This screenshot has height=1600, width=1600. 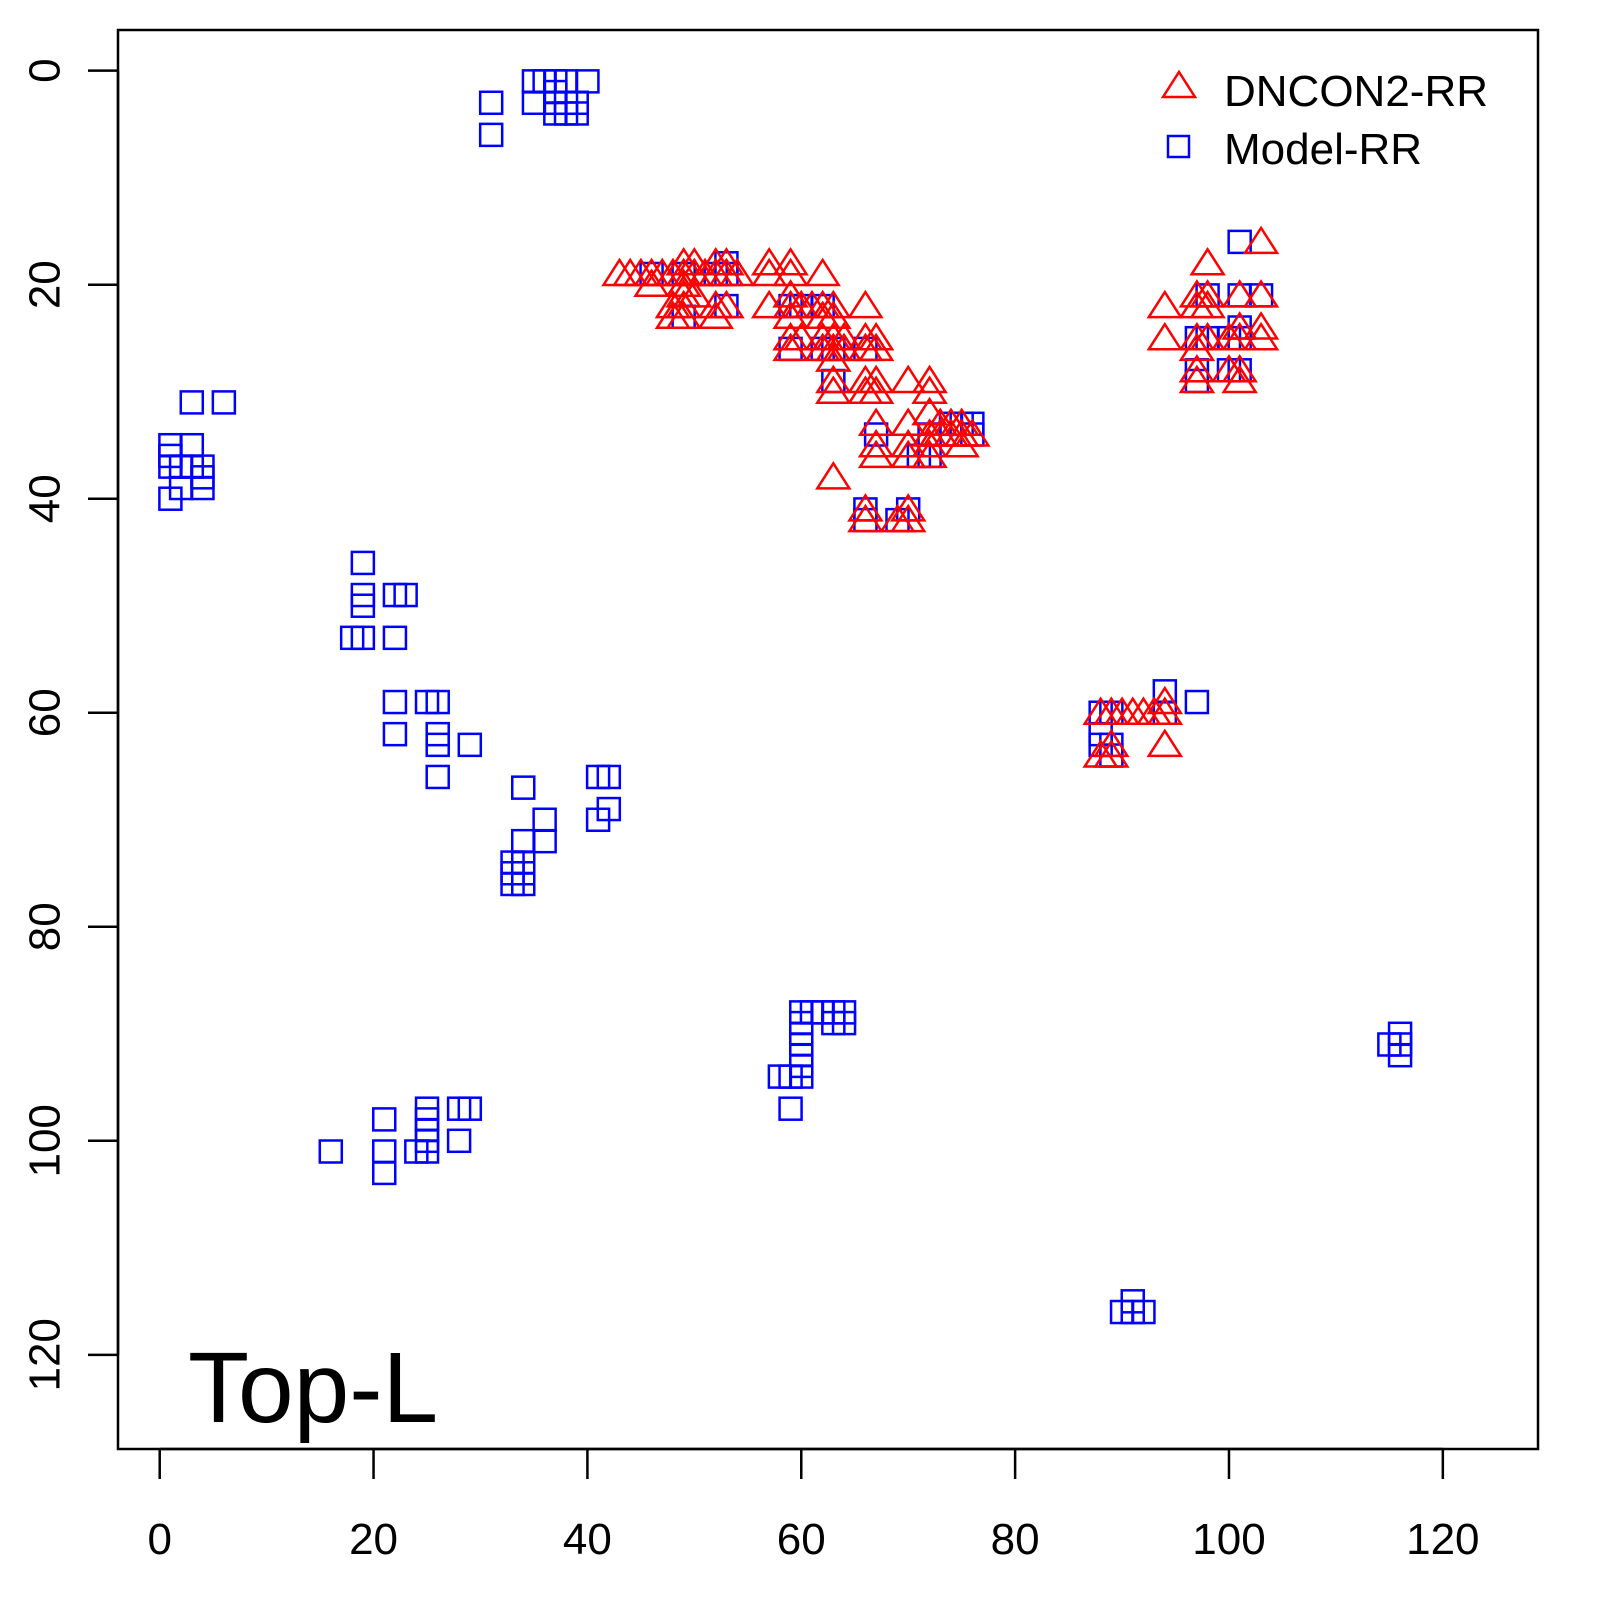 I want to click on y-axis: 0 20 40 60 80 100 120, so click(x=70, y=725).